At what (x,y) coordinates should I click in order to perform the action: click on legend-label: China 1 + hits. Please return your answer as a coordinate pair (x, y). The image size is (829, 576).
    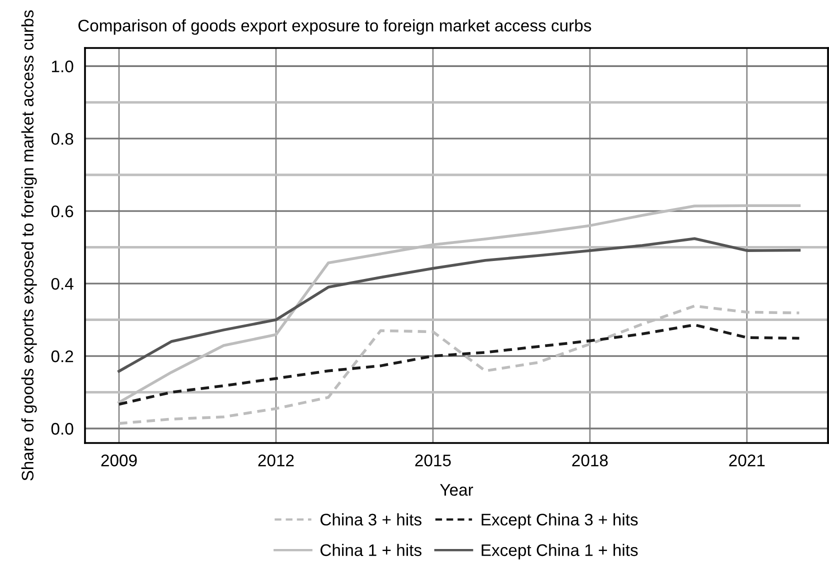
    Looking at the image, I should click on (371, 550).